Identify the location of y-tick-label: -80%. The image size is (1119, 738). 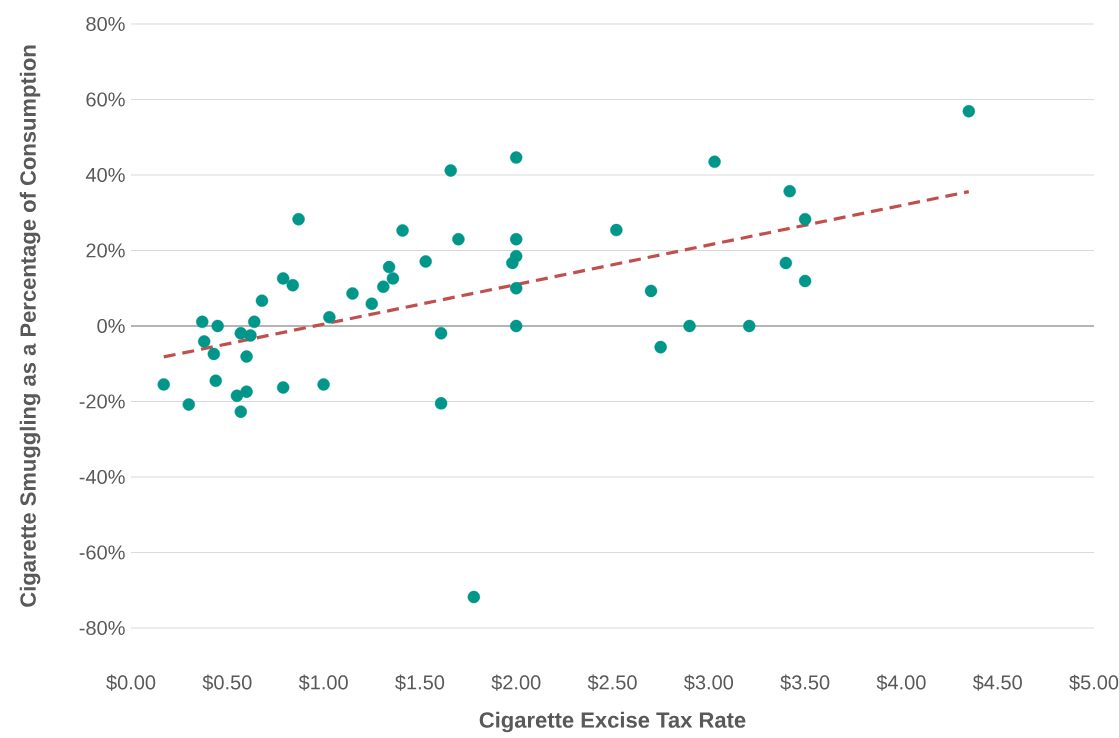
(102, 628).